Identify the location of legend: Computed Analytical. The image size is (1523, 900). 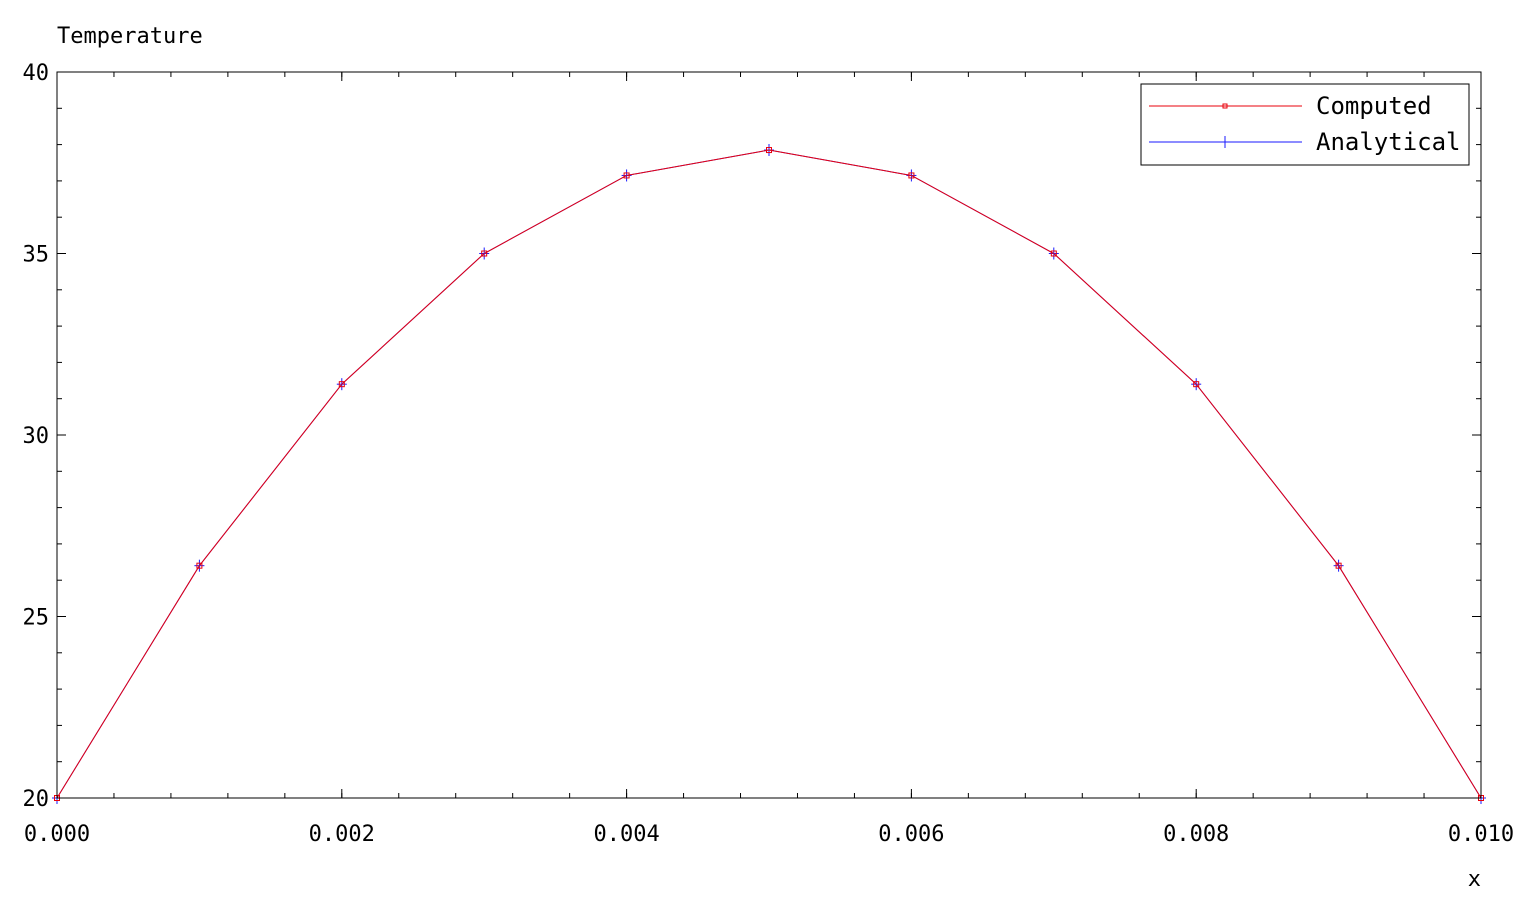
(1305, 124).